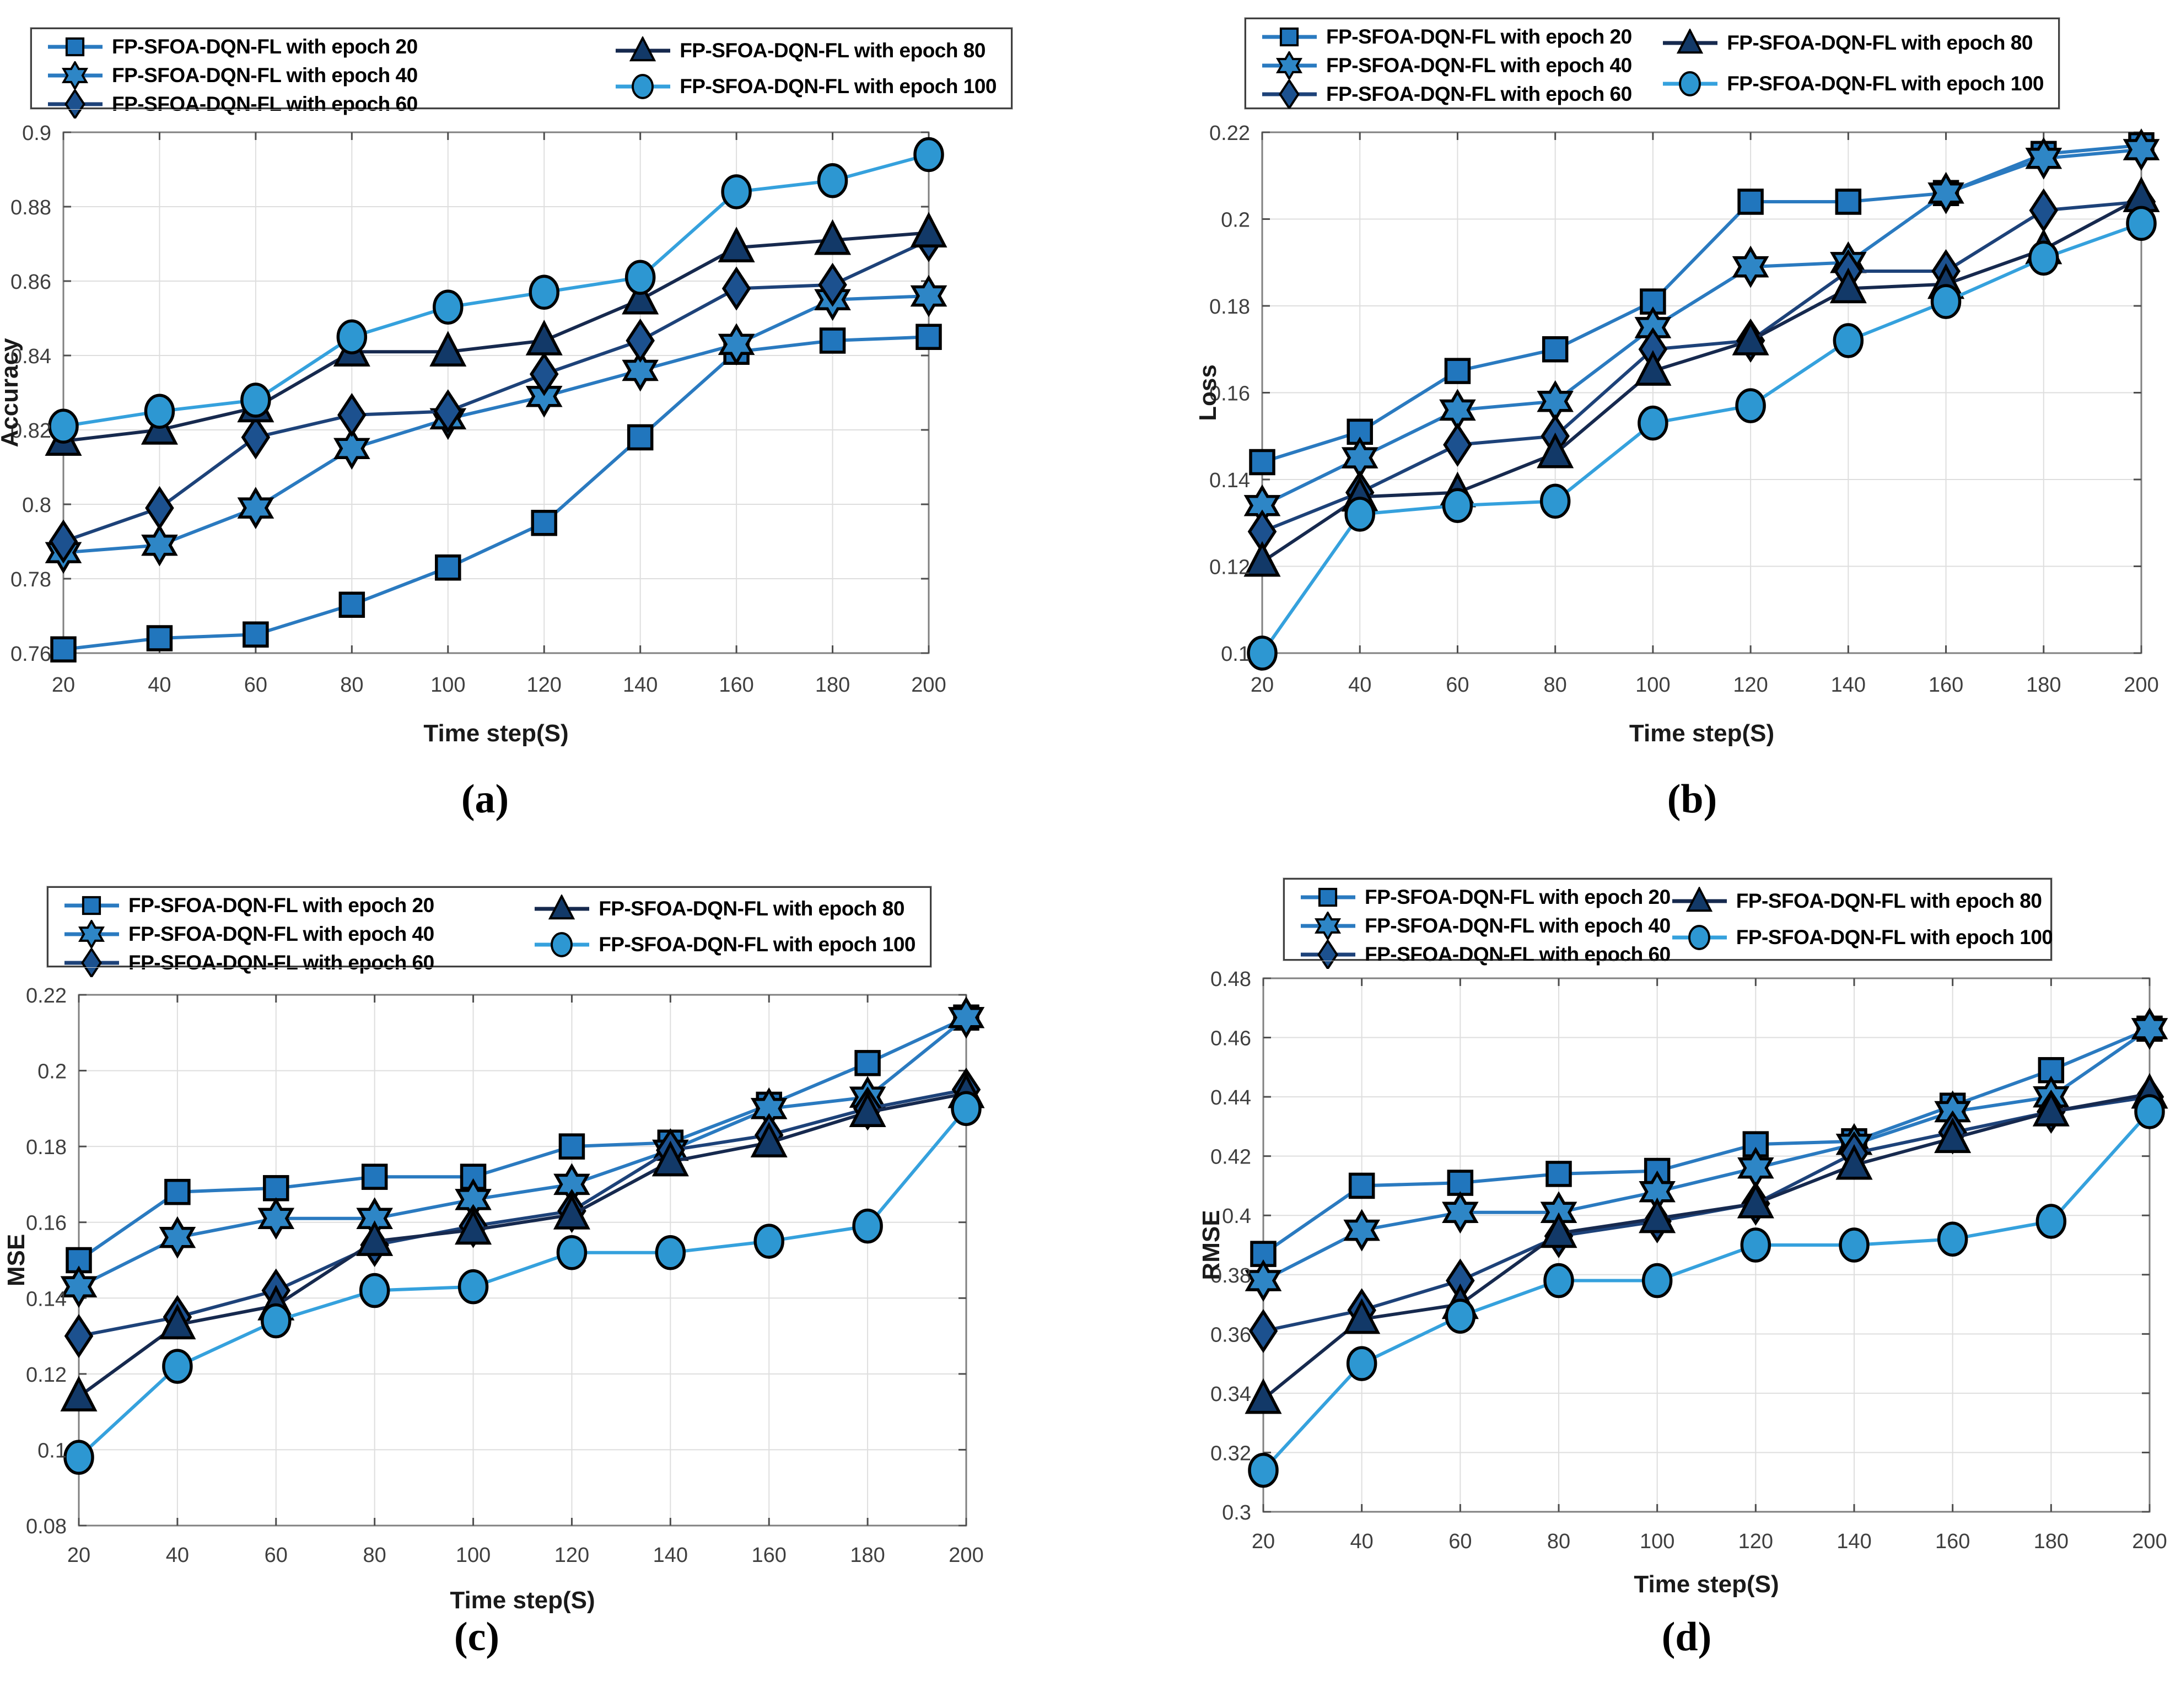  I want to click on tick-marks, so click(1706, 1245).